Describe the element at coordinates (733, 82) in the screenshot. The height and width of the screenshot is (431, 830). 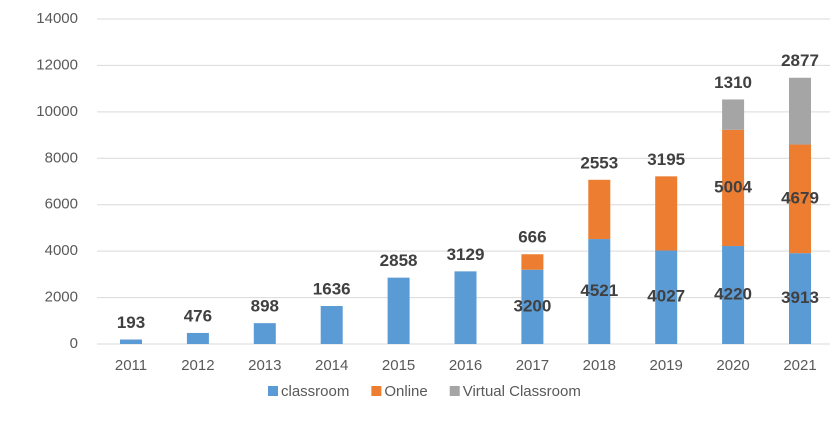
I see `value-label: 1310` at that location.